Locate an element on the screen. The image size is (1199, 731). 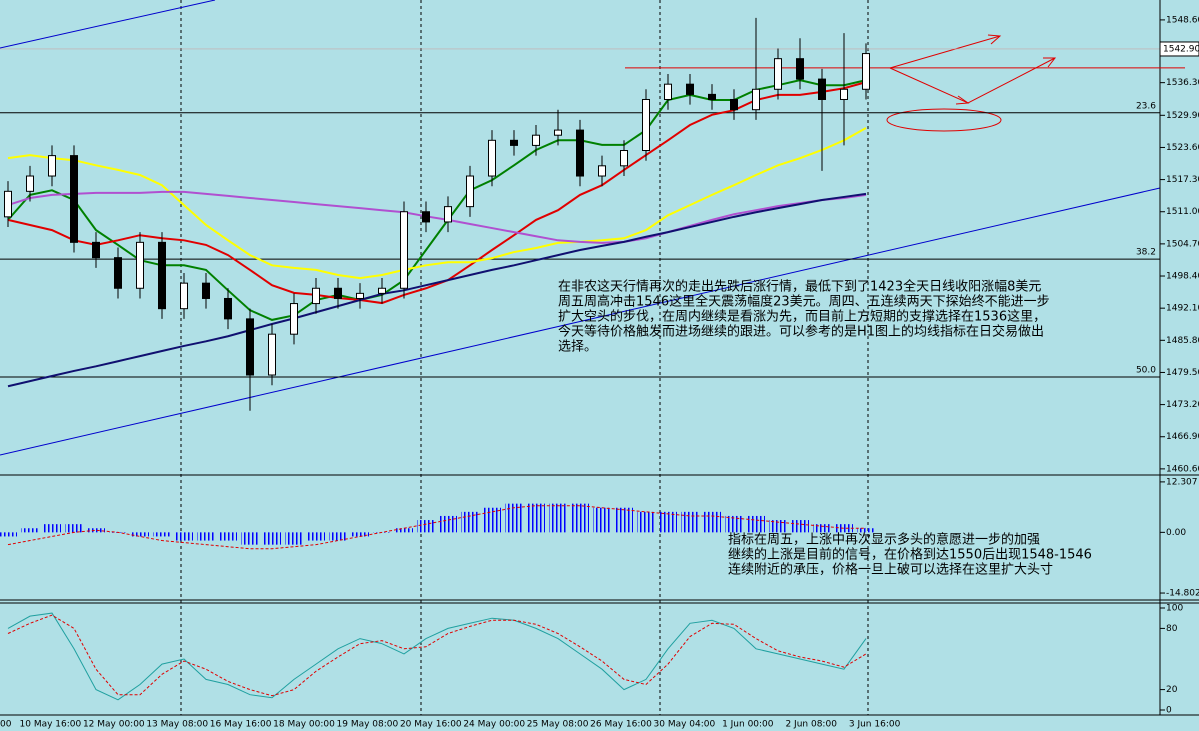
annotation: 在非农这天行情再次的走出先跌后涨行情，最低下到了1423全天日线收阳涨幅8美元 is located at coordinates (799, 287).